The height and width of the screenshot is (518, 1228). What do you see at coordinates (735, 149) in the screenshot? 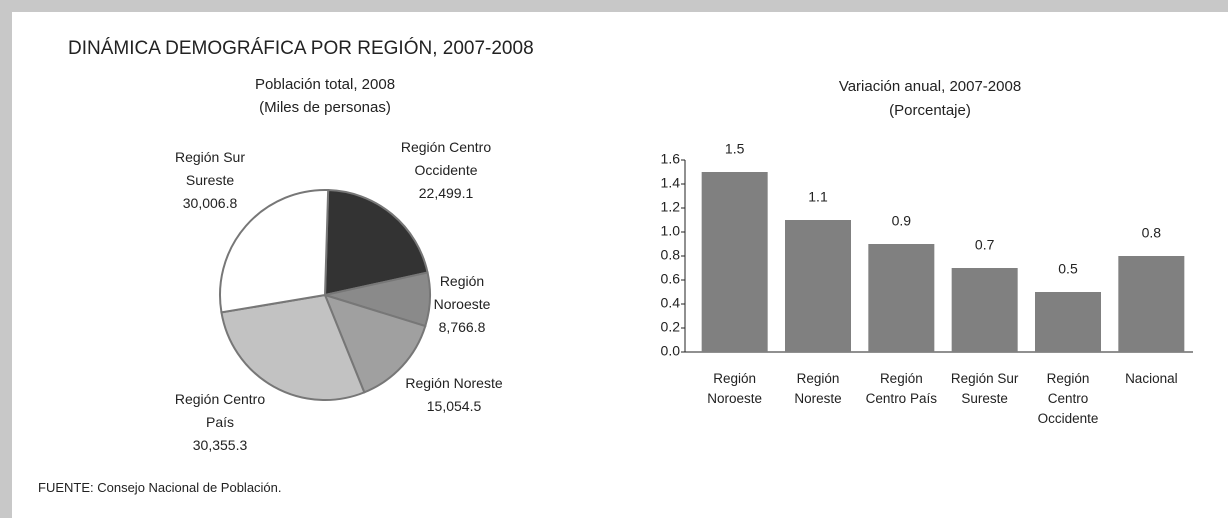
I see `bar-value-label: 1.5` at bounding box center [735, 149].